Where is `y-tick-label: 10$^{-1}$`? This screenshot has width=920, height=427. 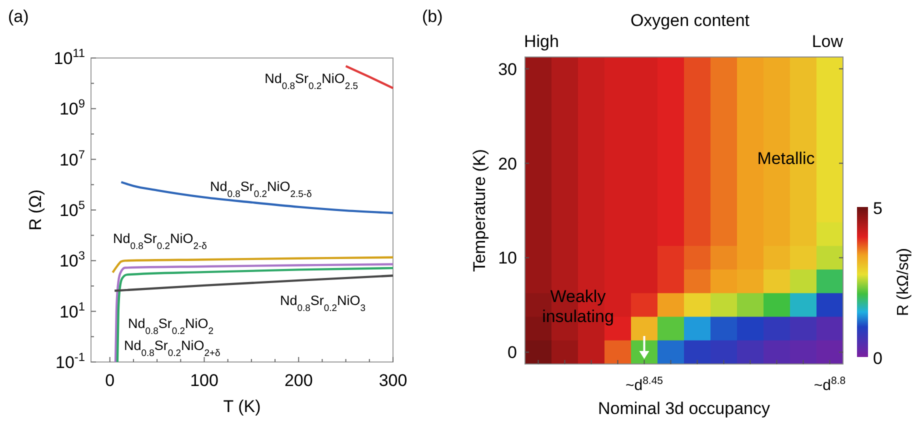 y-tick-label: 10$^{-1}$ is located at coordinates (71, 361).